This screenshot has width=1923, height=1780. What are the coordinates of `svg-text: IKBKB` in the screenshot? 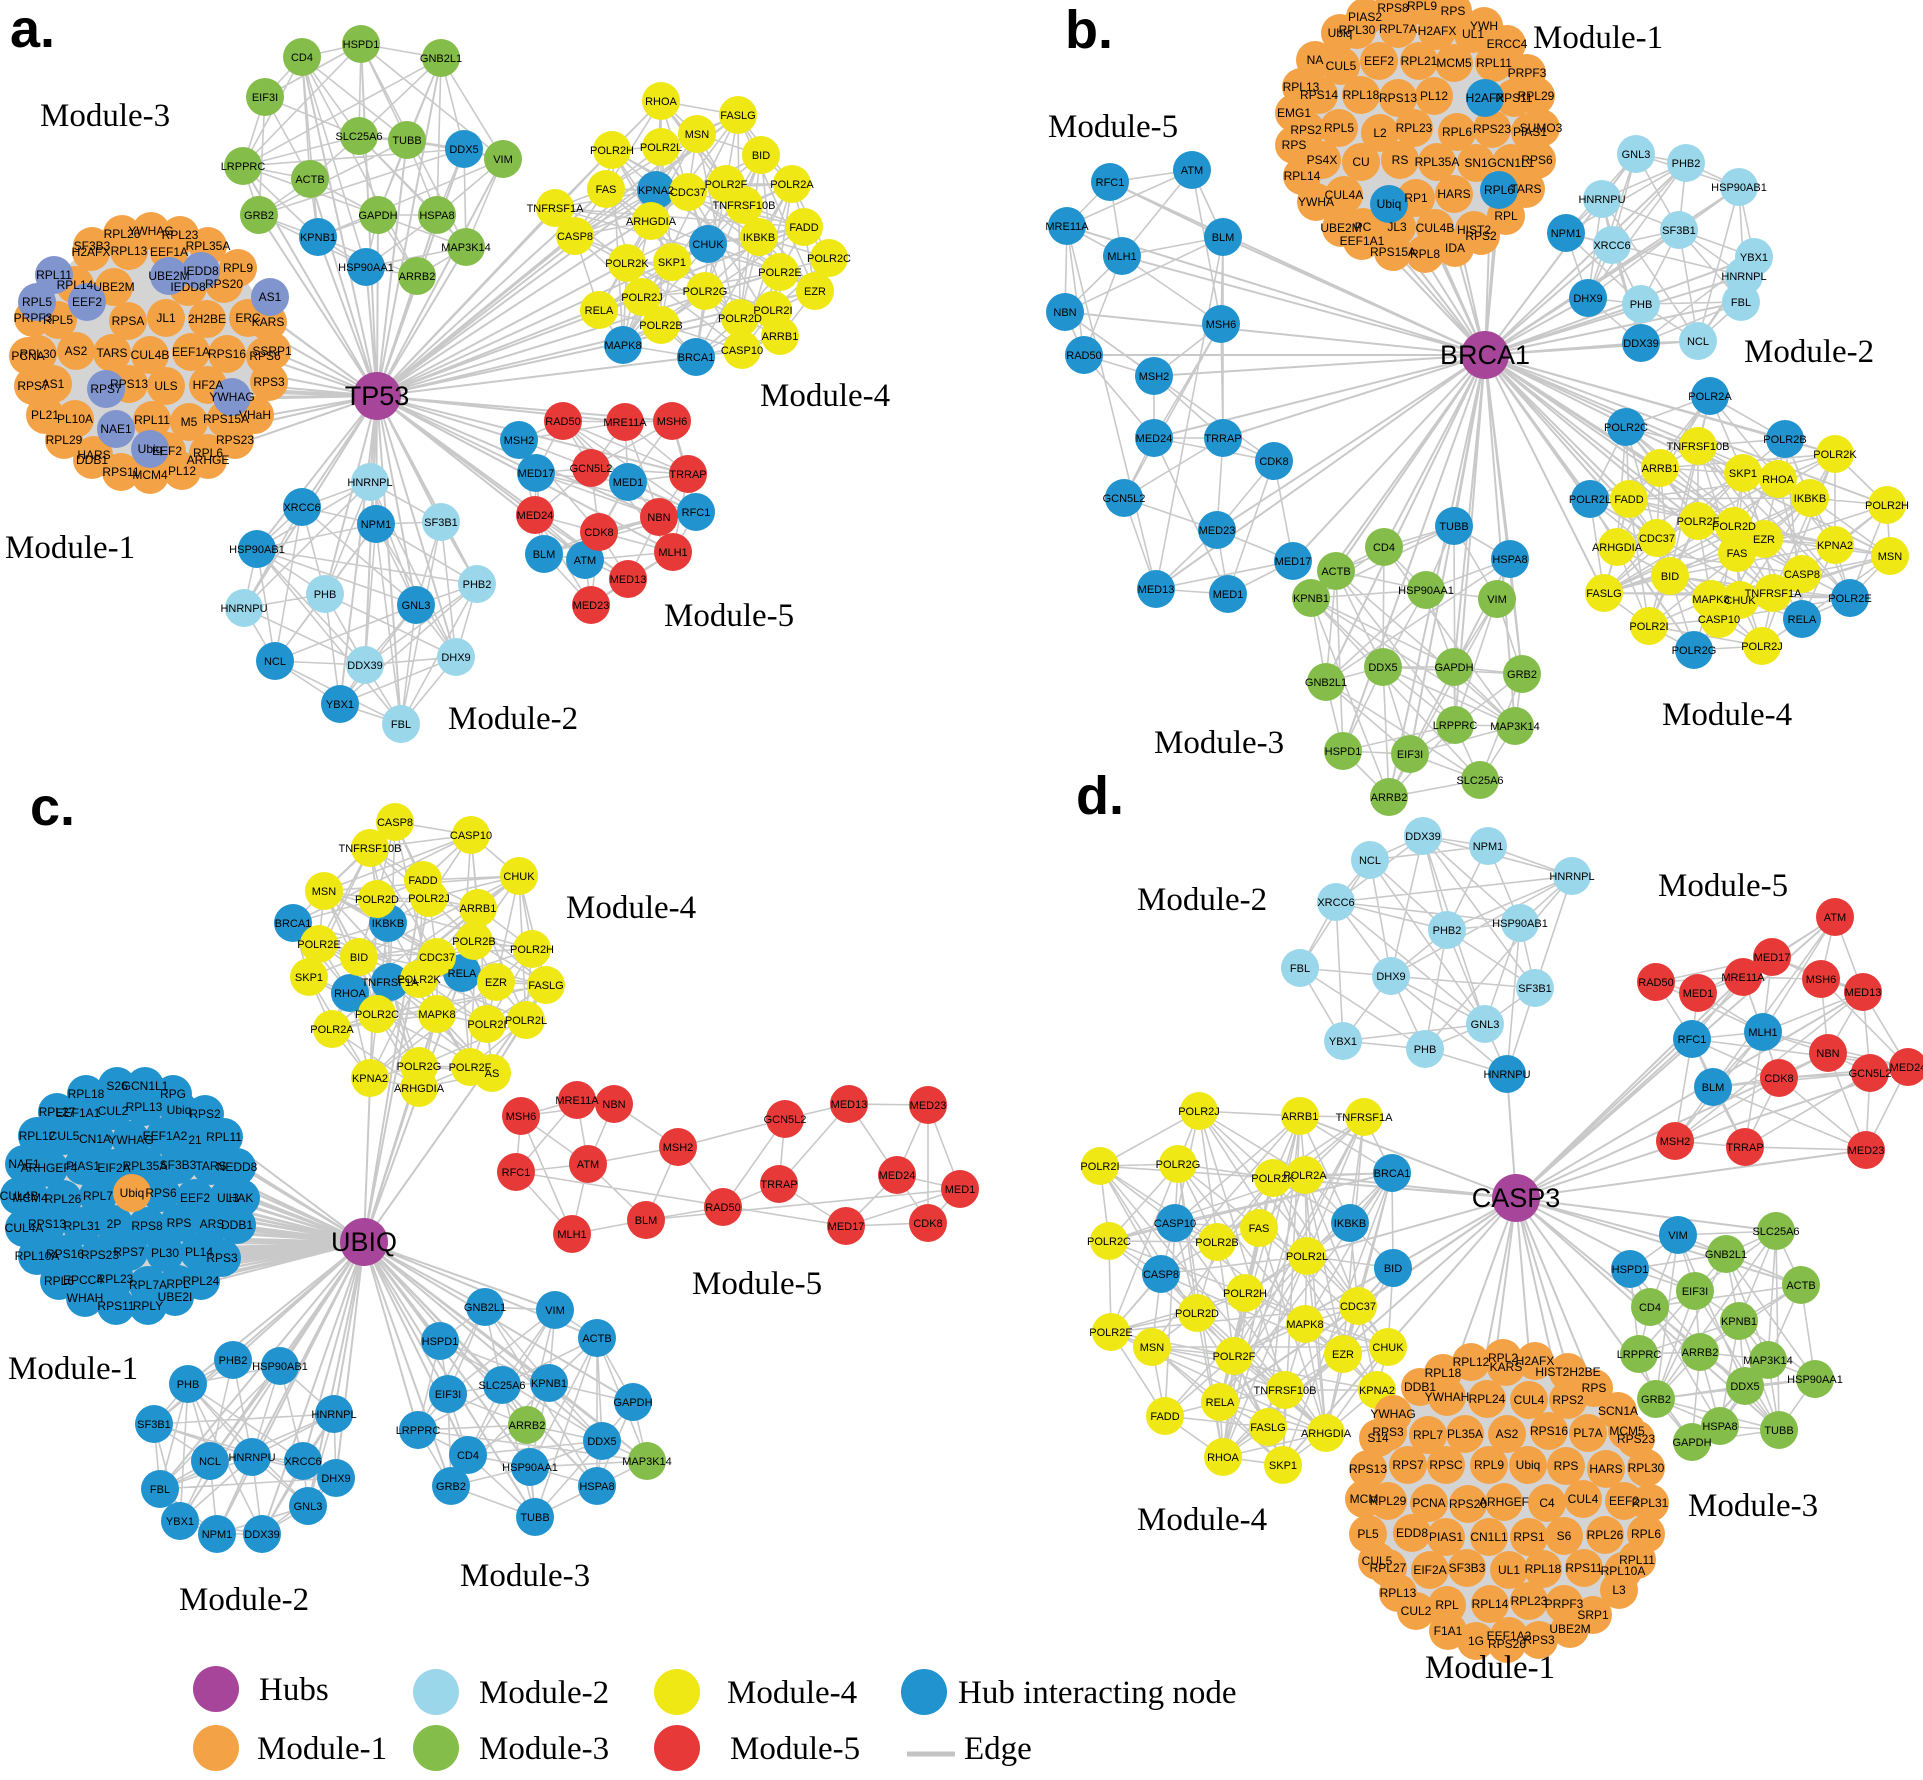 It's located at (388, 924).